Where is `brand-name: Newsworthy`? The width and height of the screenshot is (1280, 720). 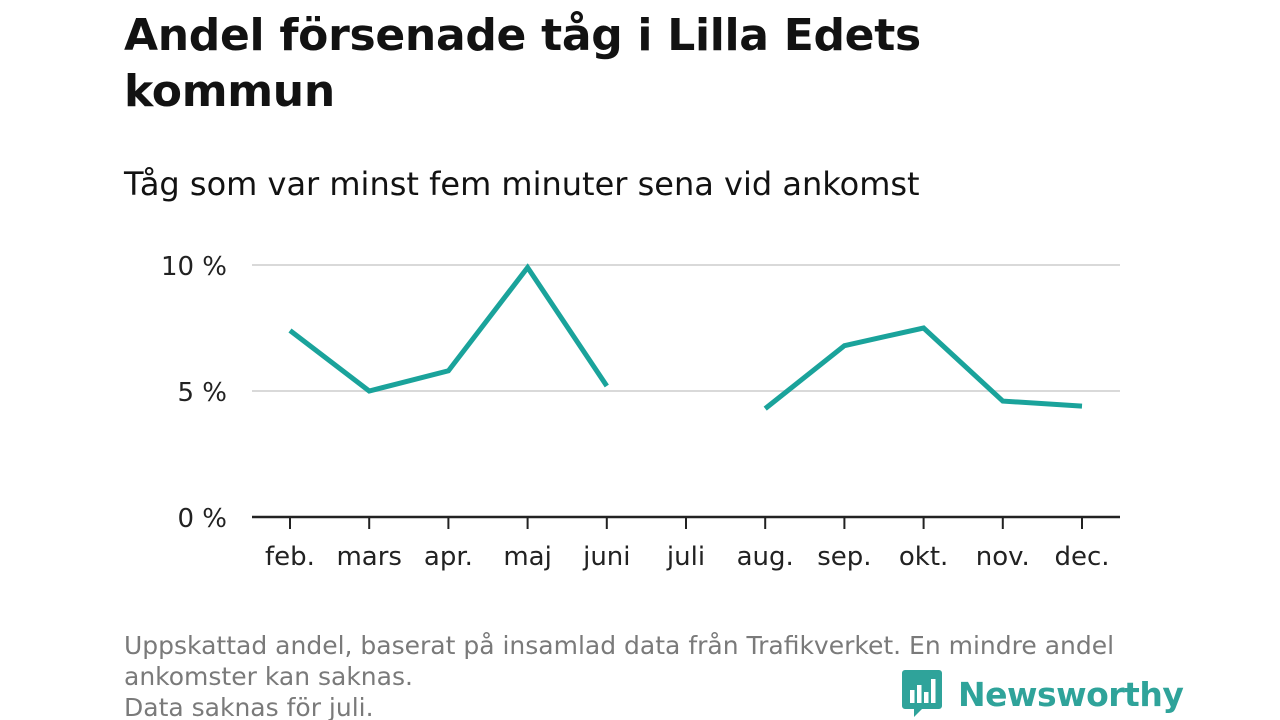 brand-name: Newsworthy is located at coordinates (1071, 694).